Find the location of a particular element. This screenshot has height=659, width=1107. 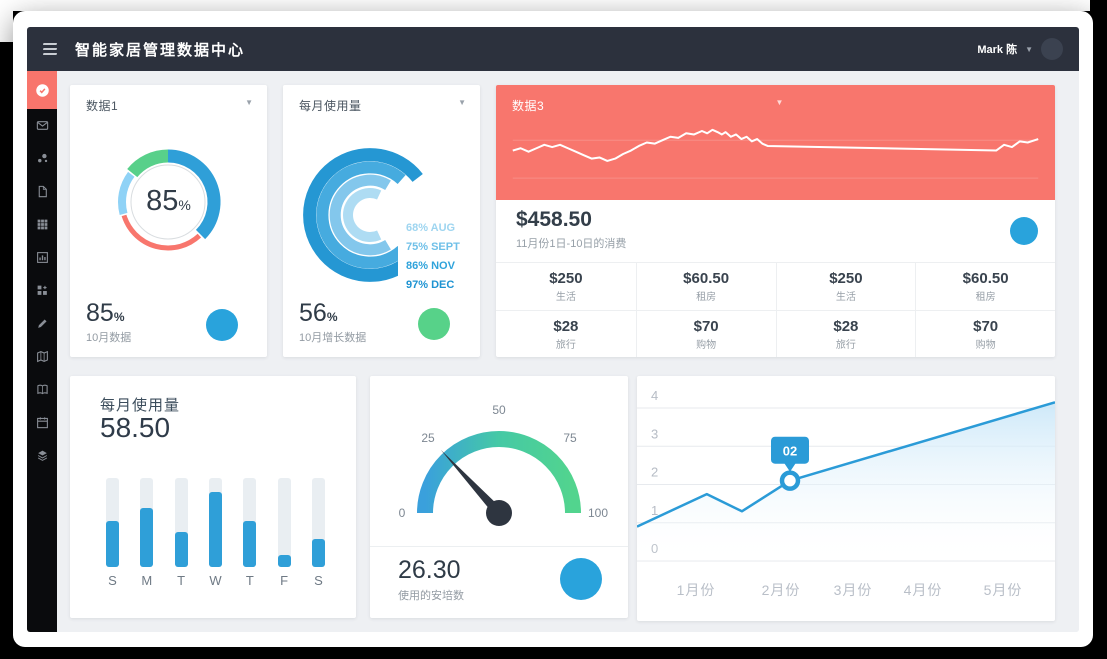

book-icon is located at coordinates (42, 389).